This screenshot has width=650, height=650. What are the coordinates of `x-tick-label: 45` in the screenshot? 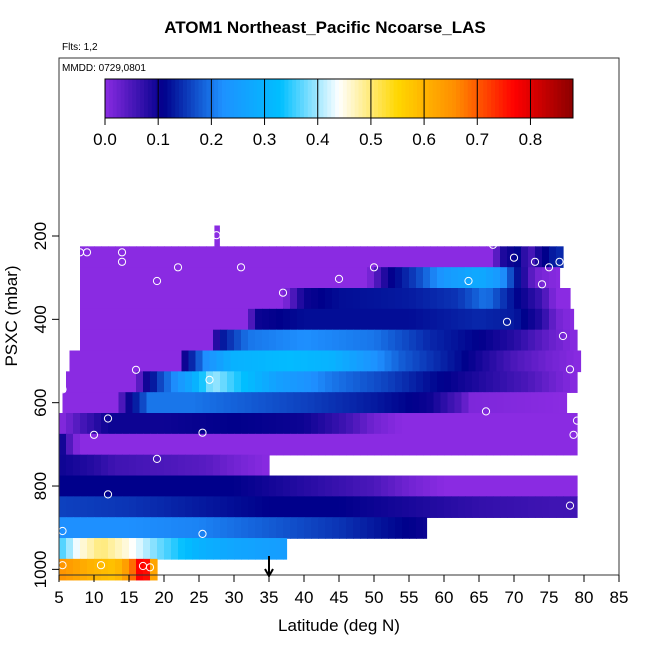 It's located at (339, 597).